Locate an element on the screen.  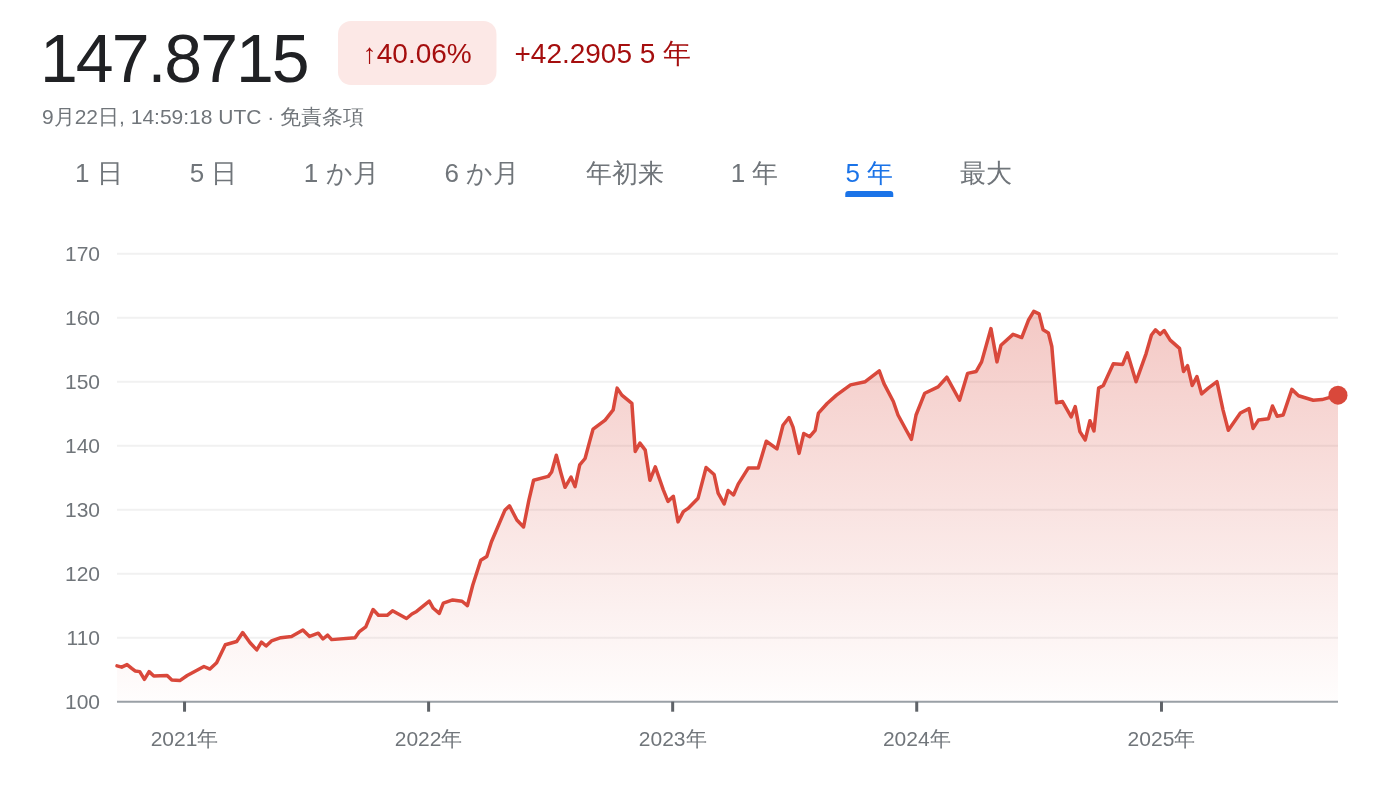
y-tick-label: 170 is located at coordinates (82, 254).